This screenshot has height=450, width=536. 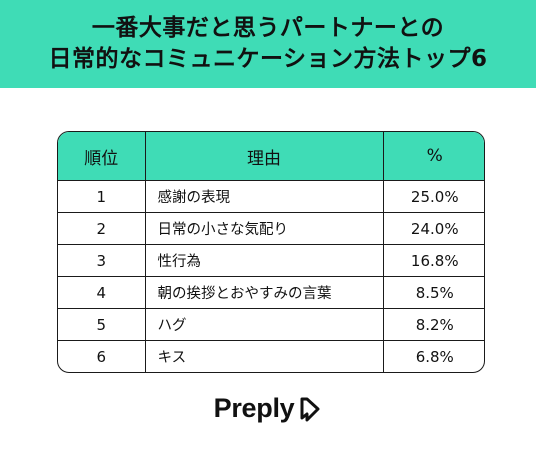 I want to click on rank-cell: 5, so click(x=102, y=324).